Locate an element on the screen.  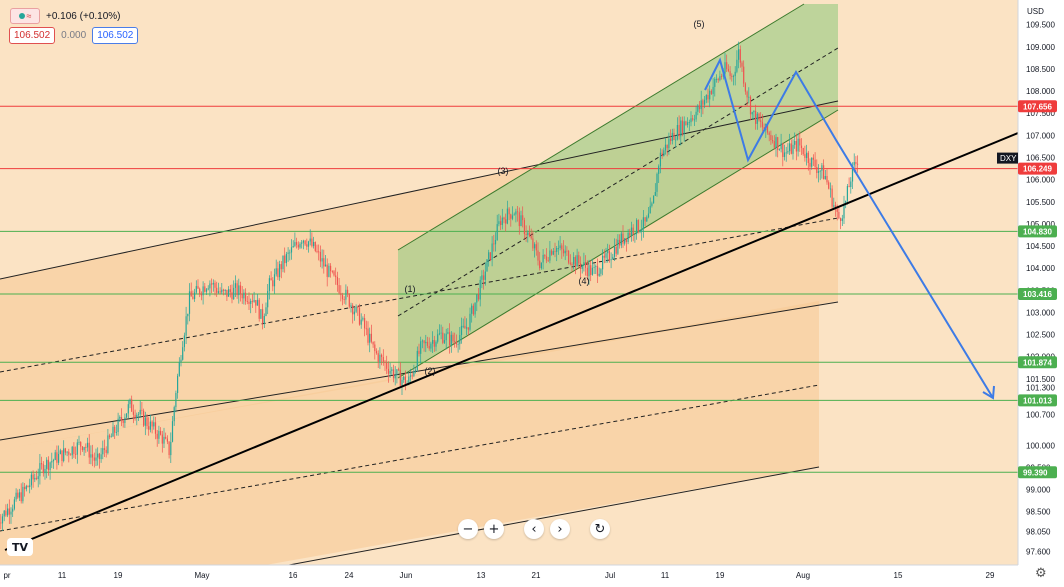
y-tick-label: 103.000 is located at coordinates (1040, 313).